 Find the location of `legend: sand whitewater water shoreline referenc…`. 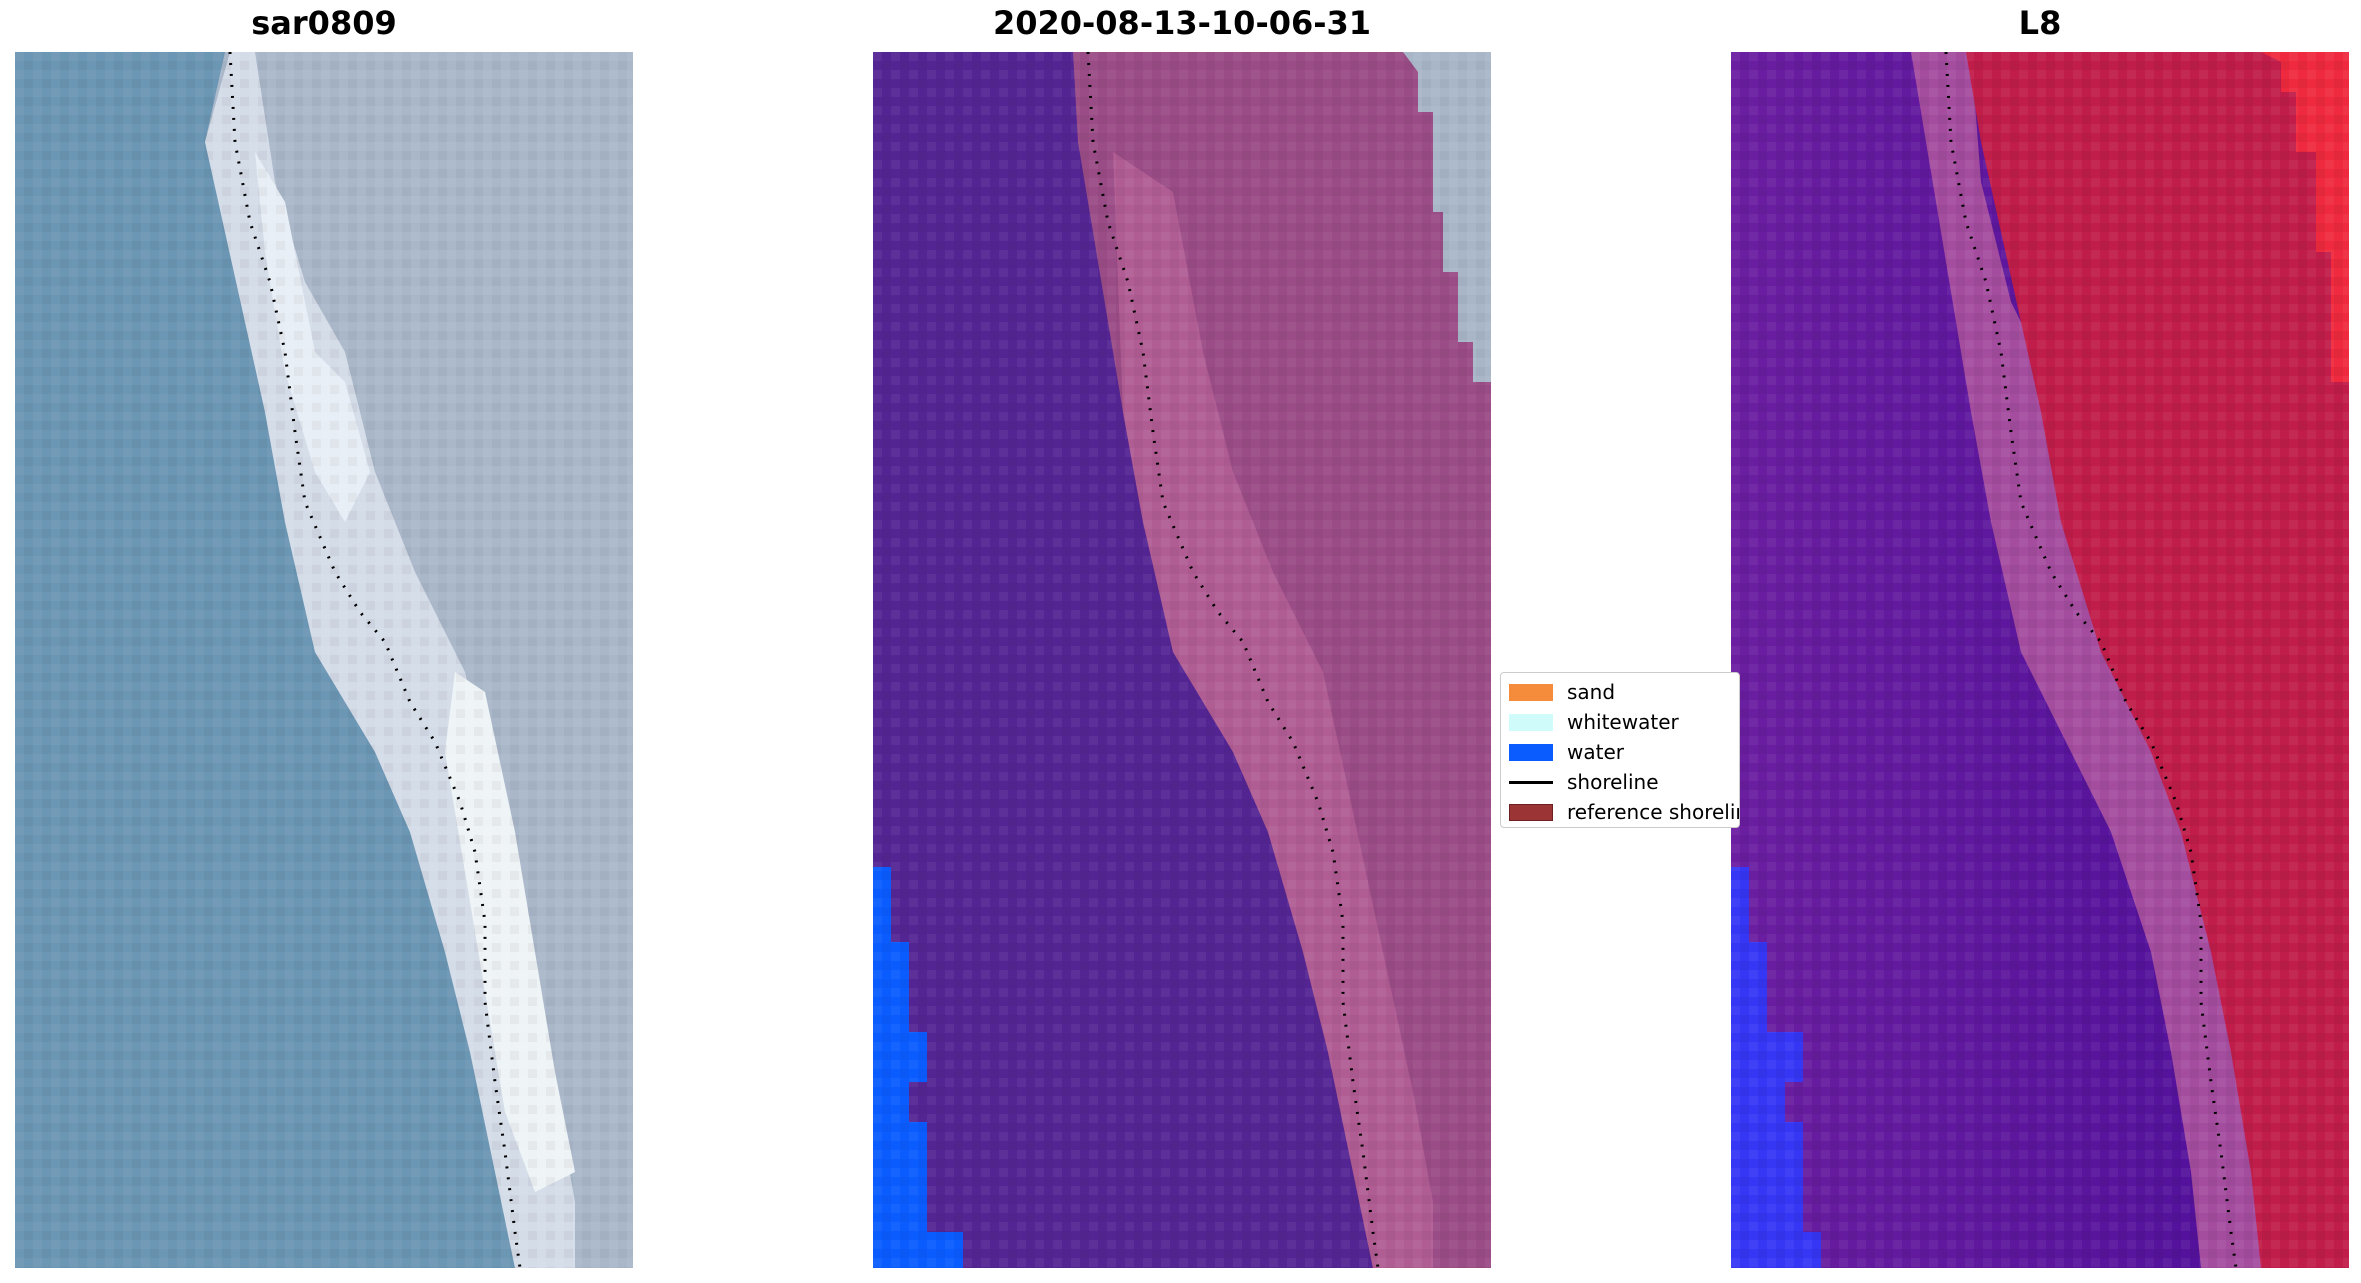

legend: sand whitewater water shoreline referenc… is located at coordinates (1620, 750).